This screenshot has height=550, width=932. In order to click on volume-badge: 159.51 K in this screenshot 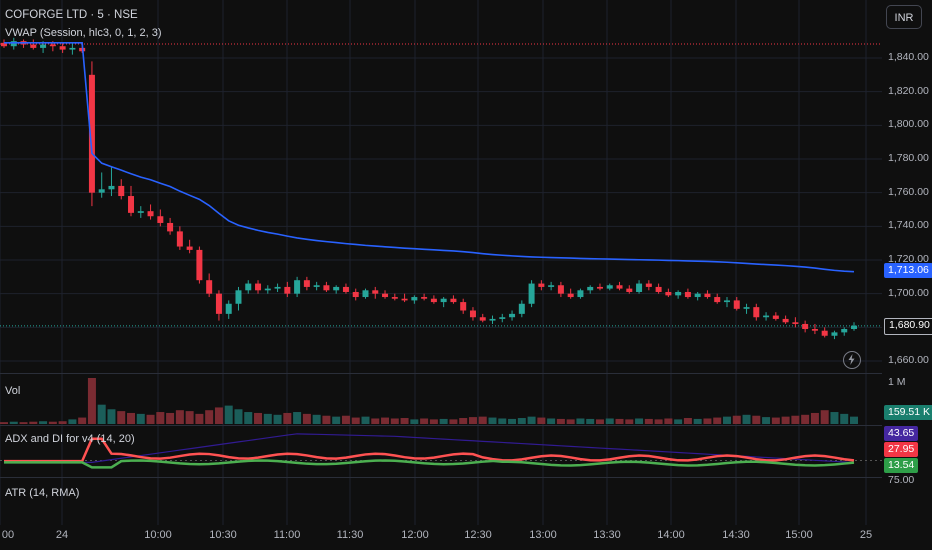, I will do `click(908, 412)`.